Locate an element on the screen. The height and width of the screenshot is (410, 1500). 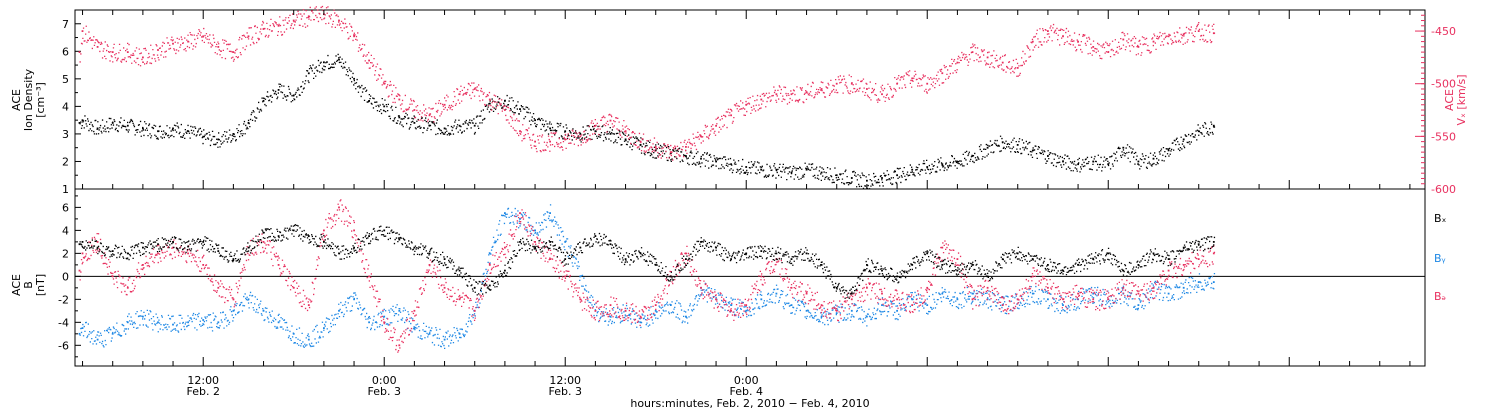
velocity-ylabel-line: ACE is located at coordinates (1449, 100).